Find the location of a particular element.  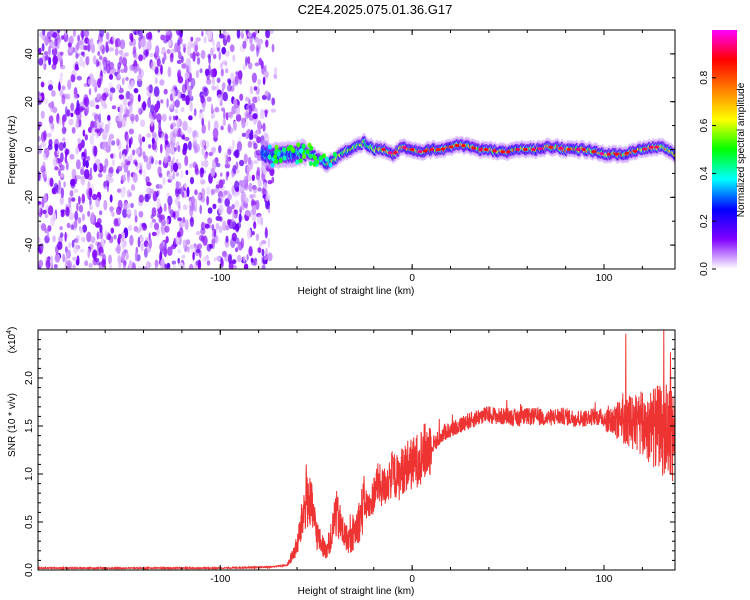

chart-title: C2E4.2025.075.01.36.G17 is located at coordinates (375, 9).